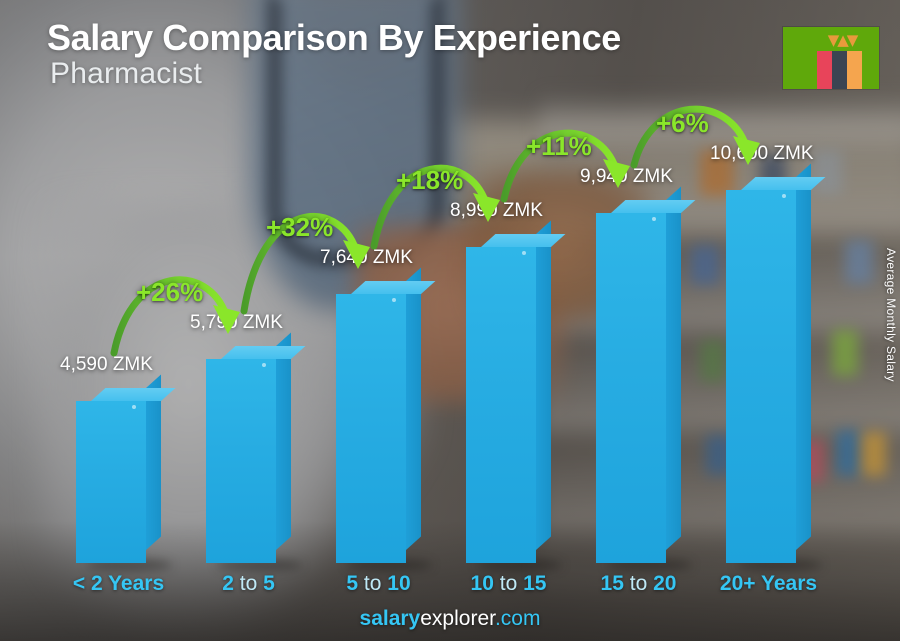 This screenshot has width=900, height=641. I want to click on brand-part-tld: .com, so click(517, 618).